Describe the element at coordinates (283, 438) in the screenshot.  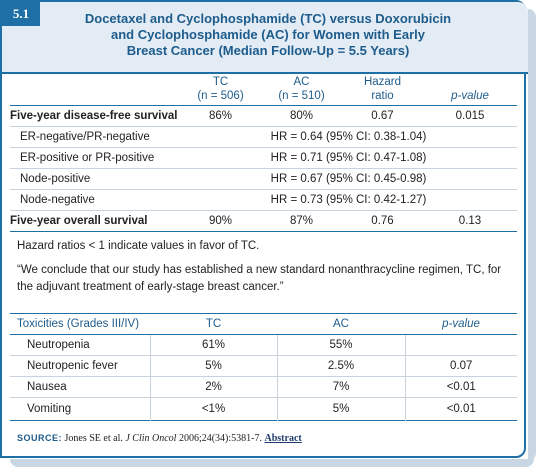
I see `abstract-link: Abstract` at that location.